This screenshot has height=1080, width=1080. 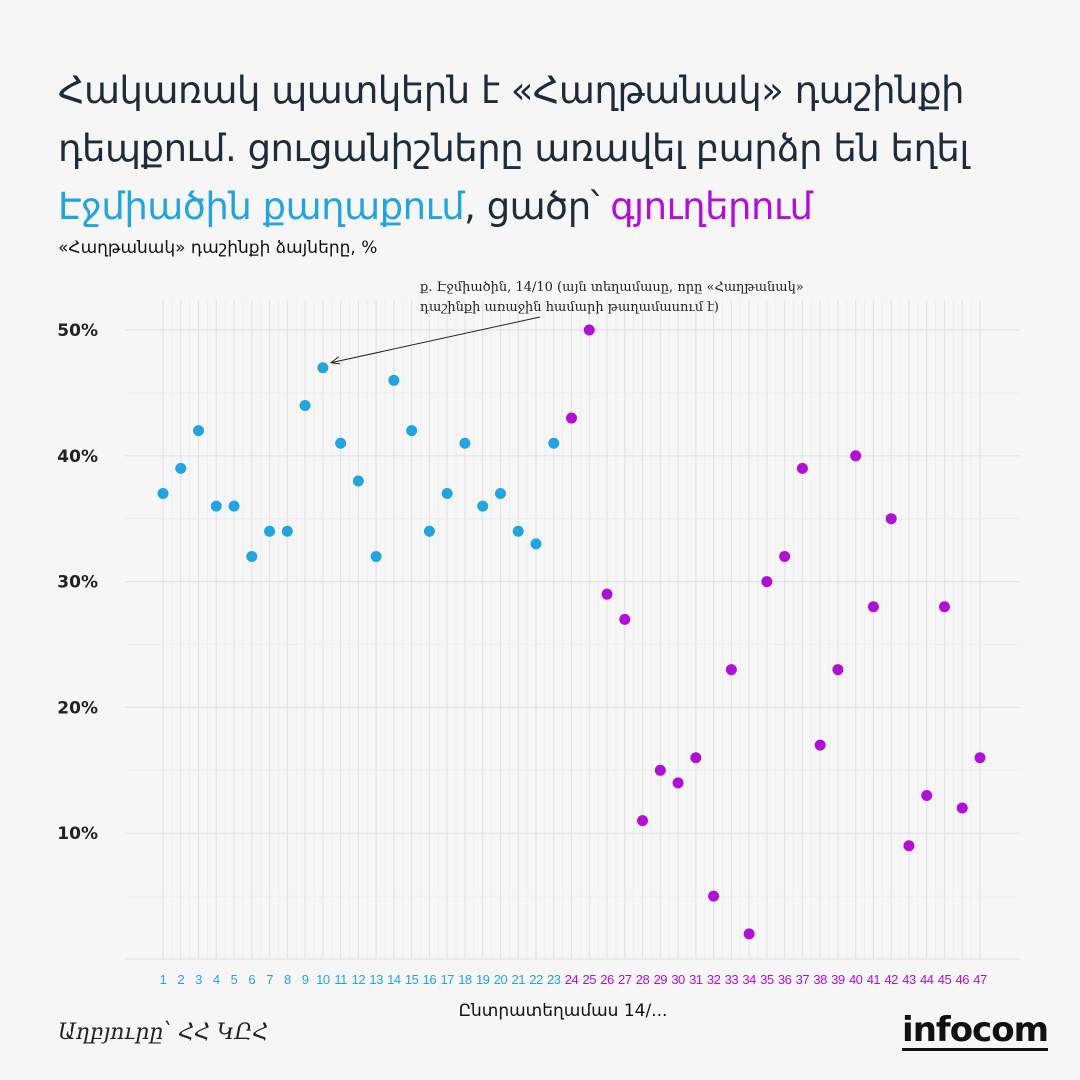 I want to click on x-tick-label: 8, so click(x=287, y=979).